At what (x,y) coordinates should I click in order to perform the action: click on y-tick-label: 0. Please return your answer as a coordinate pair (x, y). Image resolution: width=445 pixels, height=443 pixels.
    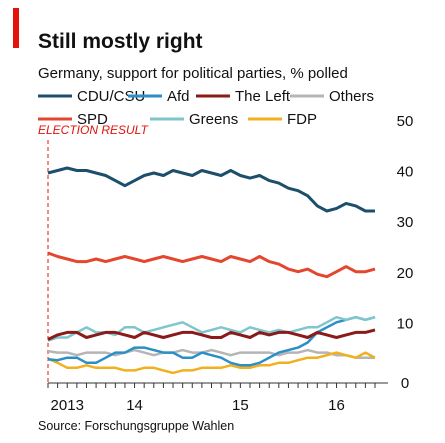
    Looking at the image, I should click on (405, 383).